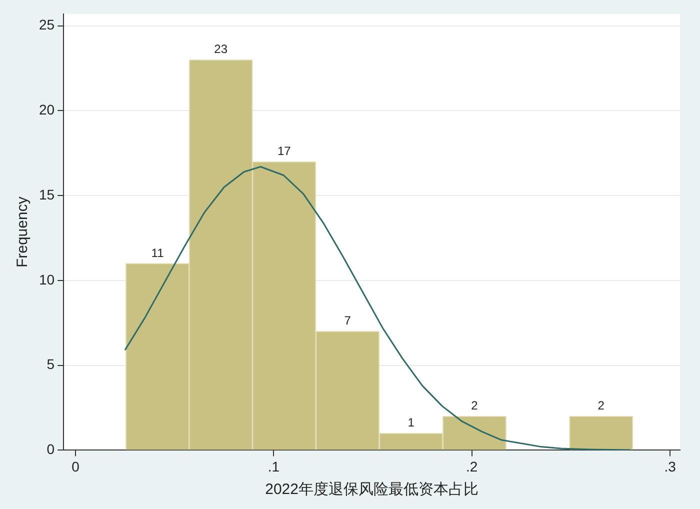 Image resolution: width=700 pixels, height=509 pixels. What do you see at coordinates (46, 24) in the screenshot?
I see `y-tick-label: 25` at bounding box center [46, 24].